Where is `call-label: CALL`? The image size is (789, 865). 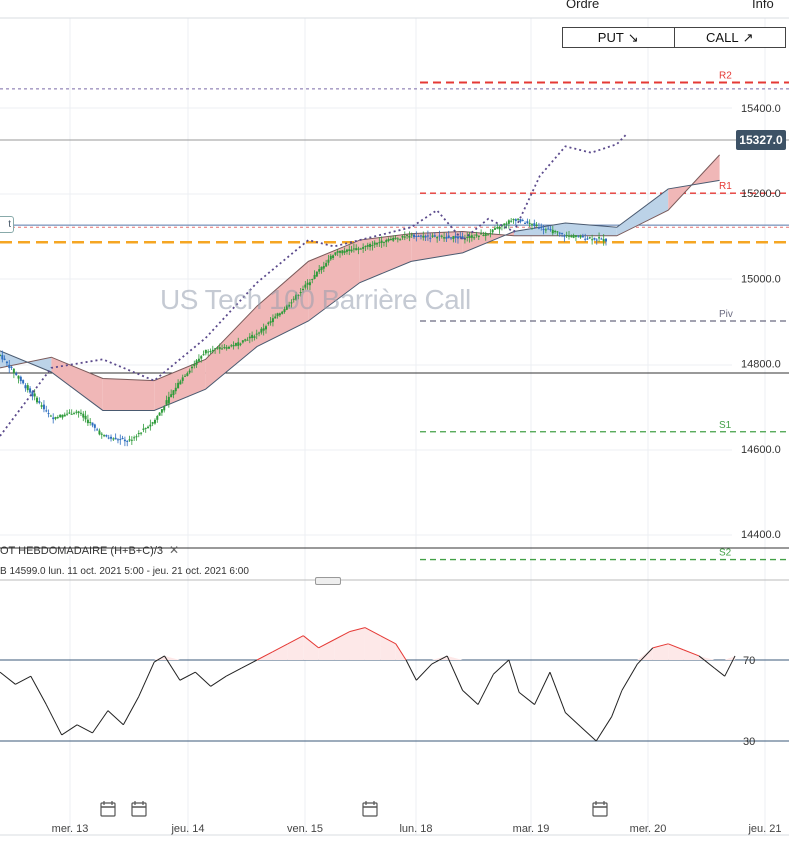 call-label: CALL is located at coordinates (722, 37).